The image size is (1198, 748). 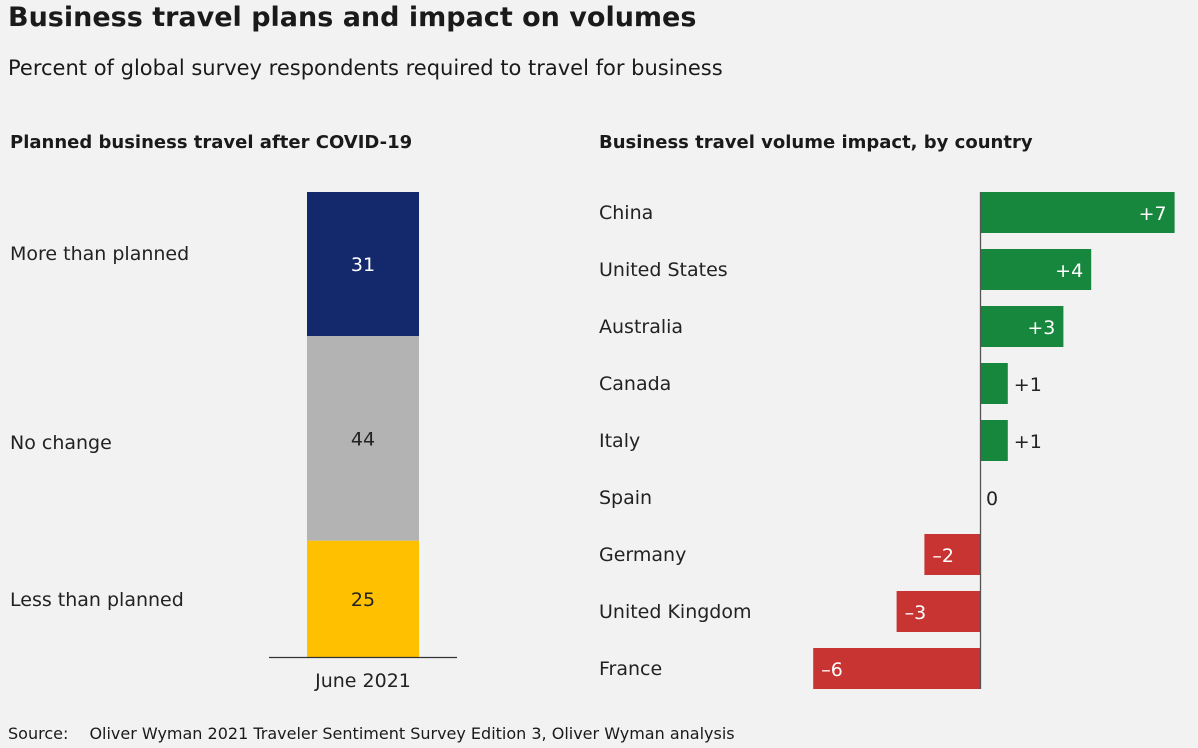 I want to click on legend-more-than-planned: More than planned, so click(x=100, y=254).